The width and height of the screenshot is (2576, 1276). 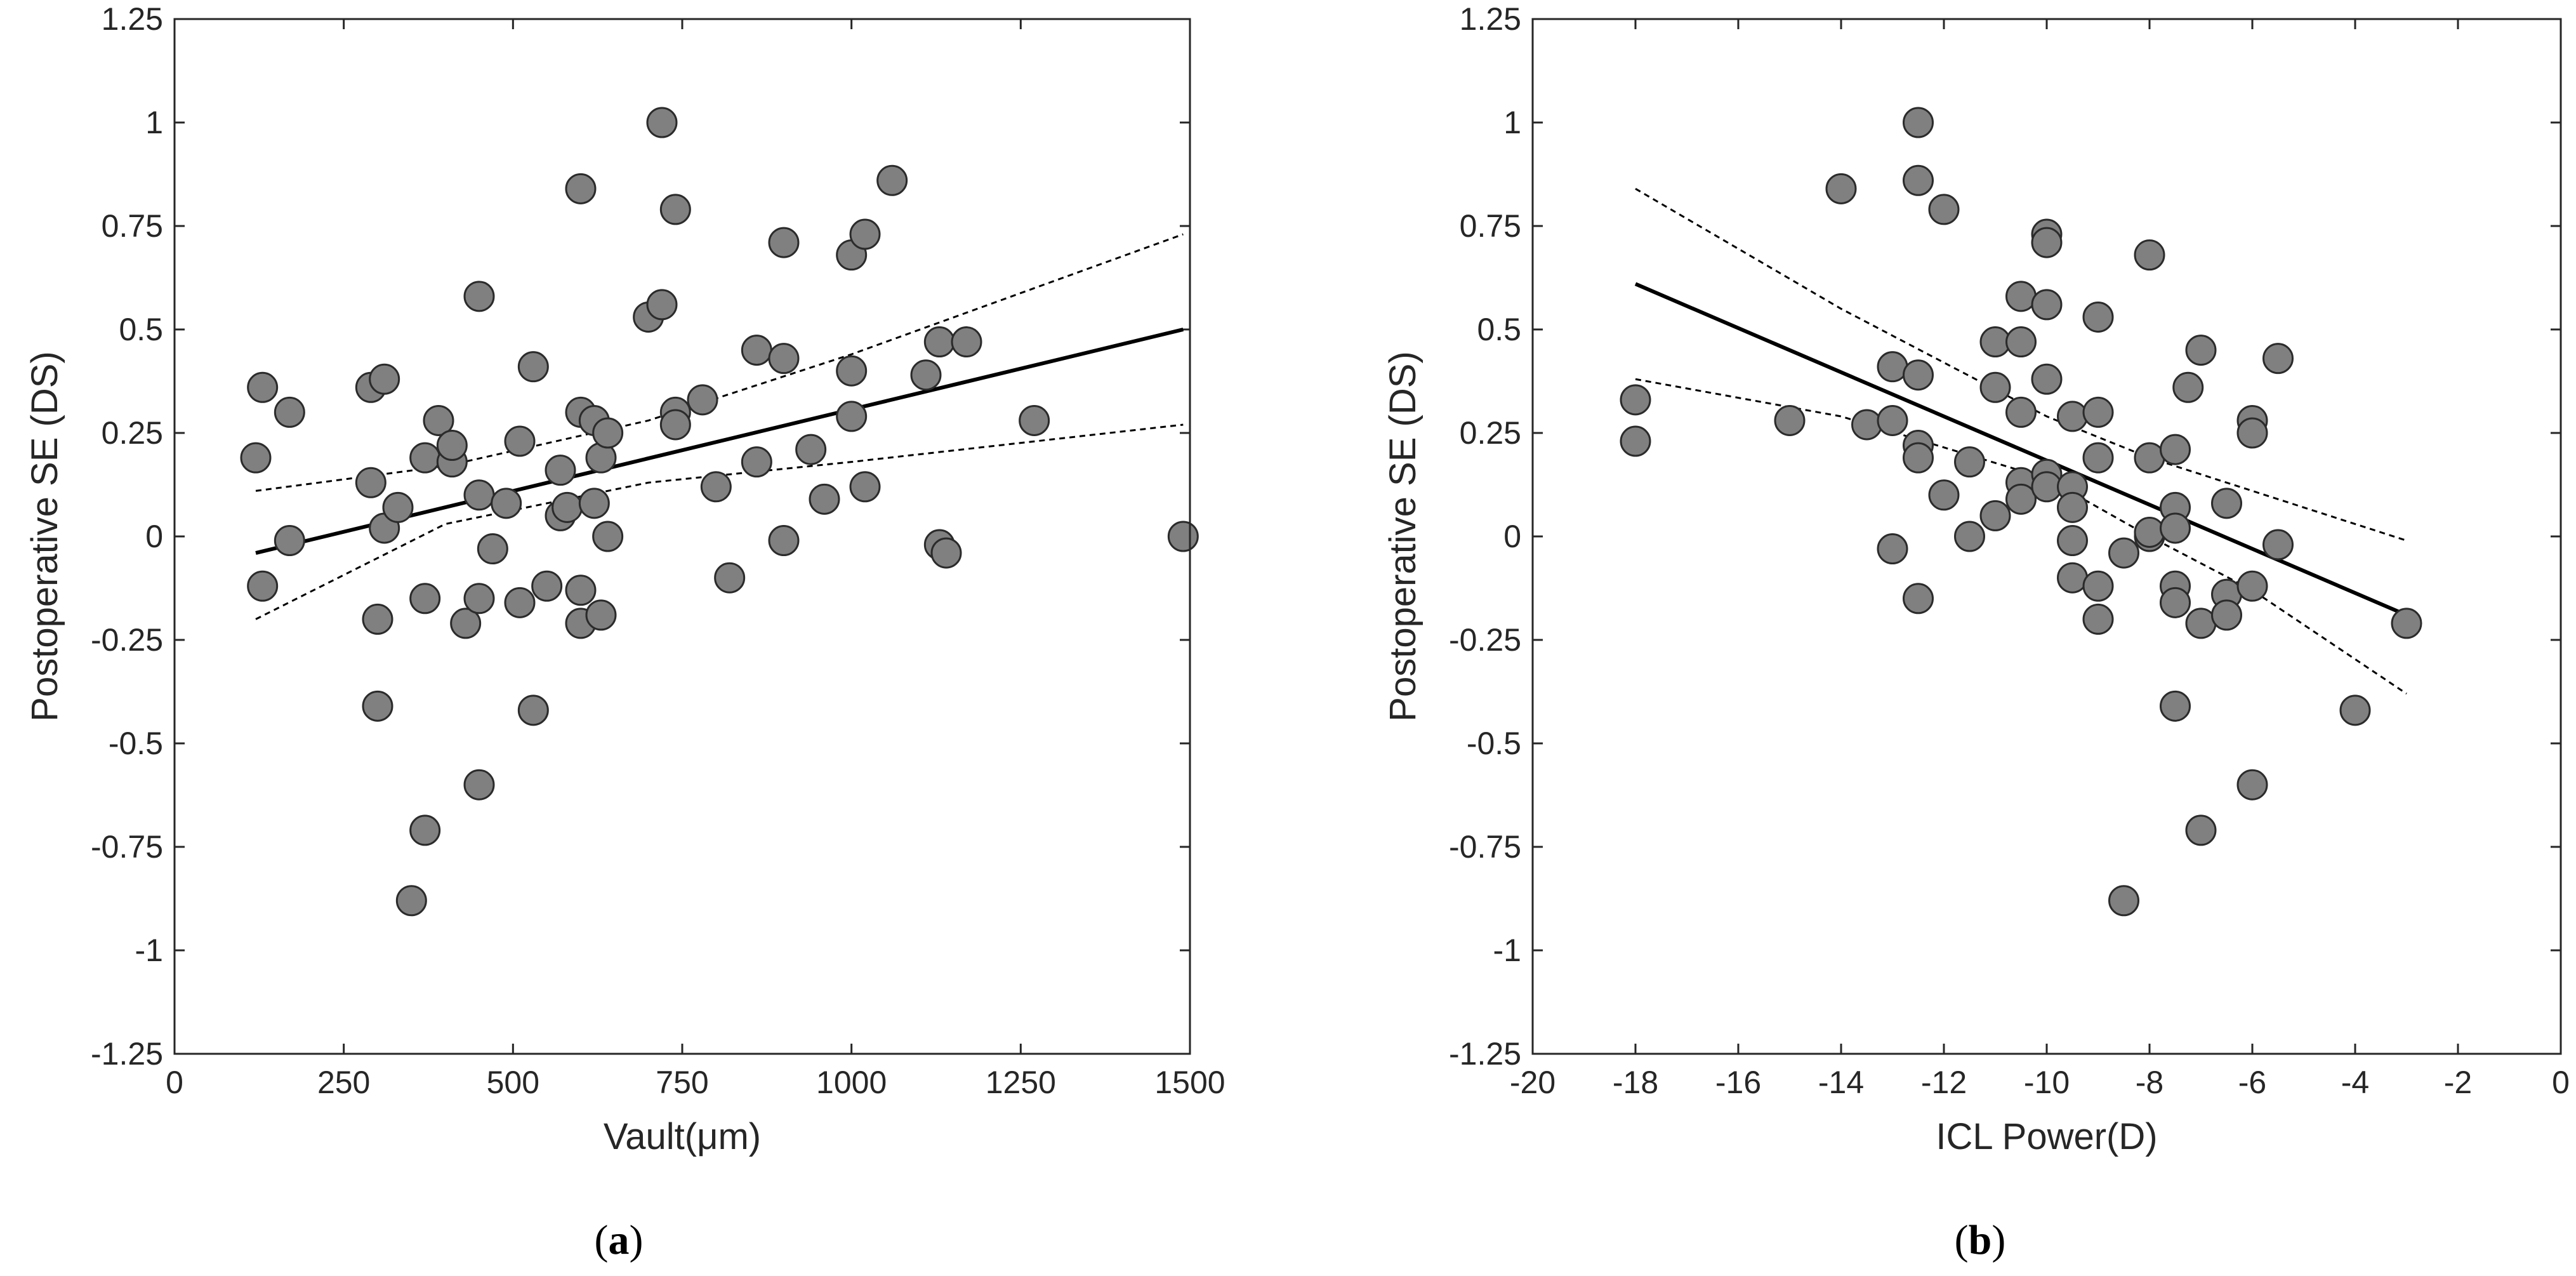 What do you see at coordinates (1189, 1082) in the screenshot?
I see `x-tick-label: 1500` at bounding box center [1189, 1082].